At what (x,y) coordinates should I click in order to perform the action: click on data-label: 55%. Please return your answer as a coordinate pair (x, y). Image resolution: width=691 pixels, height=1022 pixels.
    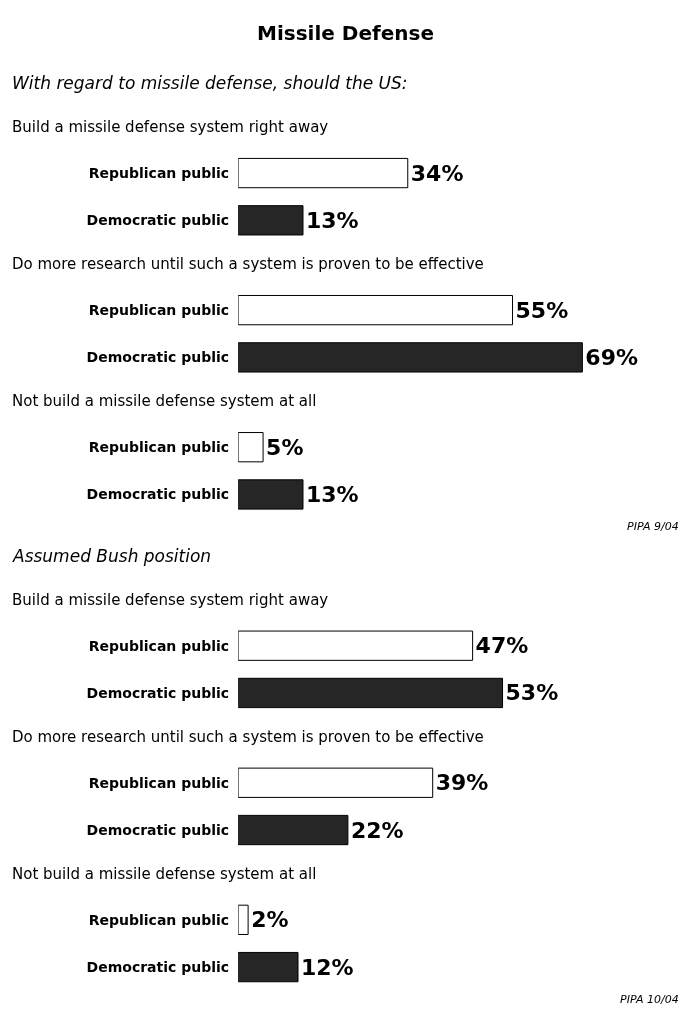
    Looking at the image, I should click on (542, 310).